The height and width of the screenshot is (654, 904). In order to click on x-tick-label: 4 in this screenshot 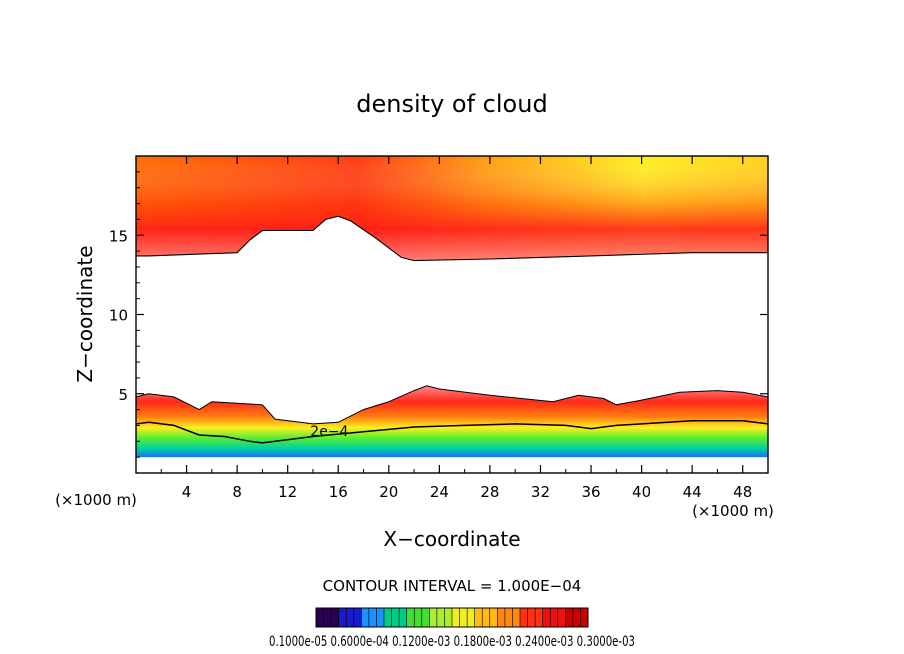, I will do `click(187, 492)`.